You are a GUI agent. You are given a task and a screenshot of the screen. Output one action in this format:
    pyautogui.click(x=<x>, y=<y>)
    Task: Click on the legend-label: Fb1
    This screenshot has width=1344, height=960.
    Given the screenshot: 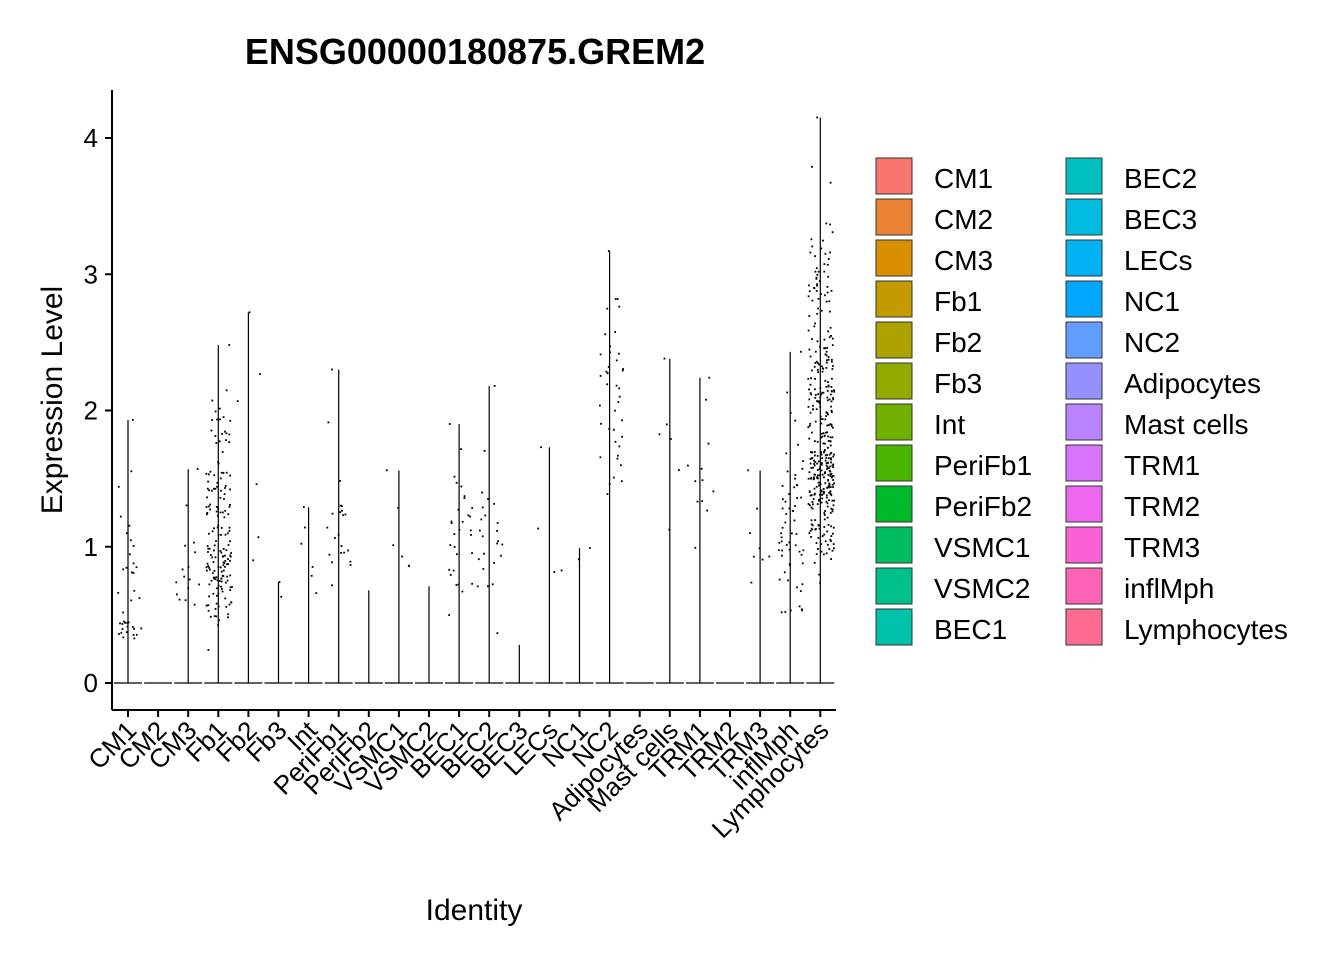 What is the action you would take?
    pyautogui.click(x=958, y=301)
    